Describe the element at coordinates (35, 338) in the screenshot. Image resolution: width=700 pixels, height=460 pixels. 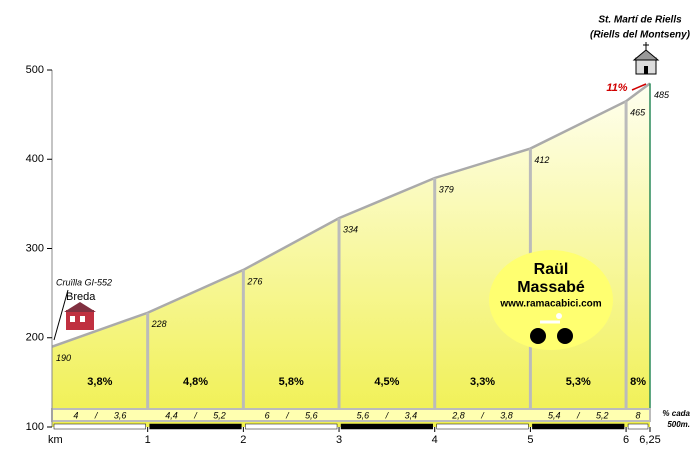
I see `y-tick-label: 200` at that location.